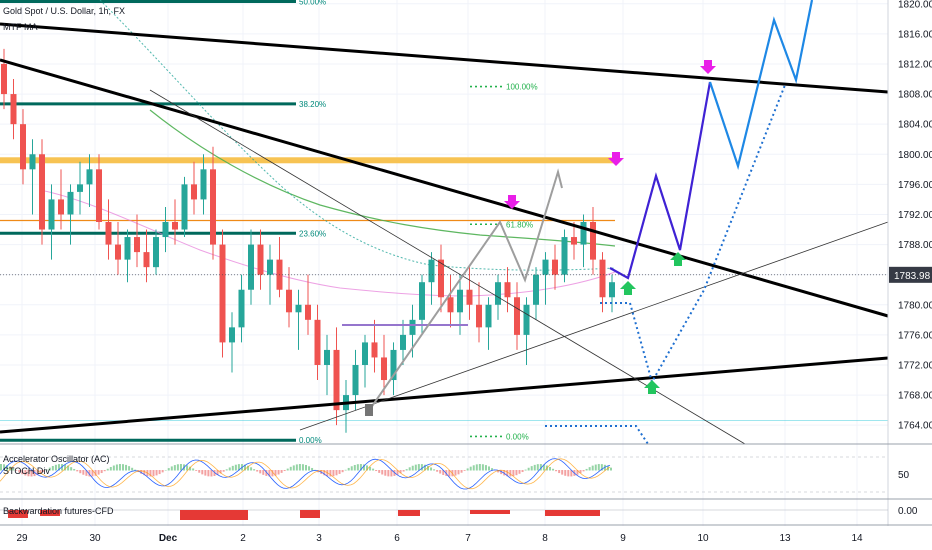  I want to click on price-tick-label: 1800.00, so click(915, 155).